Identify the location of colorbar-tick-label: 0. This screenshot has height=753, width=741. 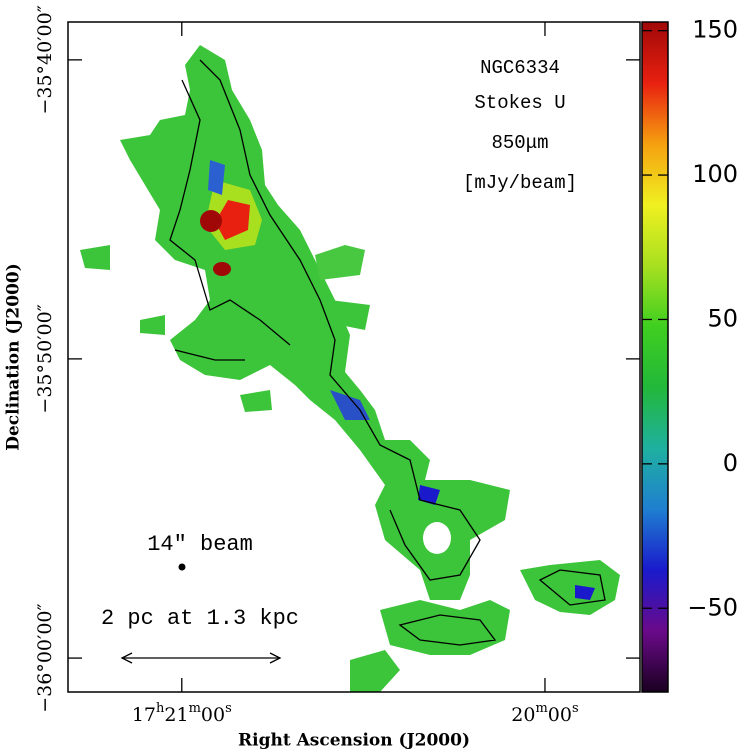
(730, 463).